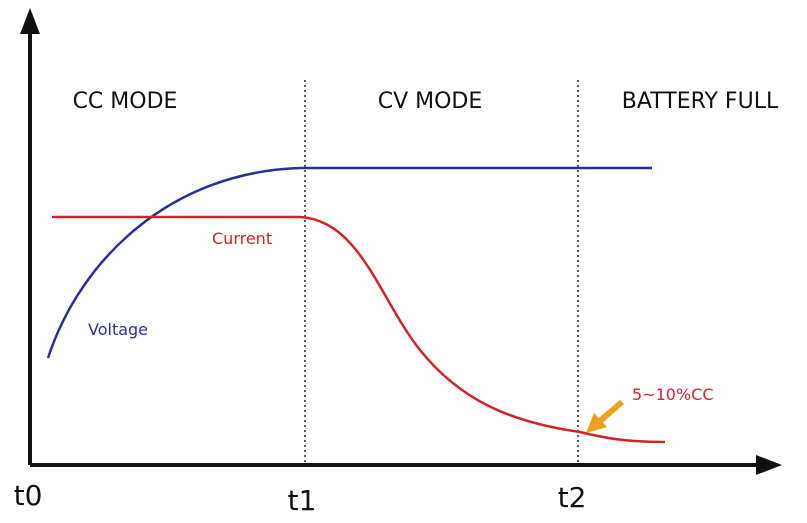 This screenshot has width=807, height=523. Describe the element at coordinates (430, 101) in the screenshot. I see `mode-label: CV MODE` at that location.